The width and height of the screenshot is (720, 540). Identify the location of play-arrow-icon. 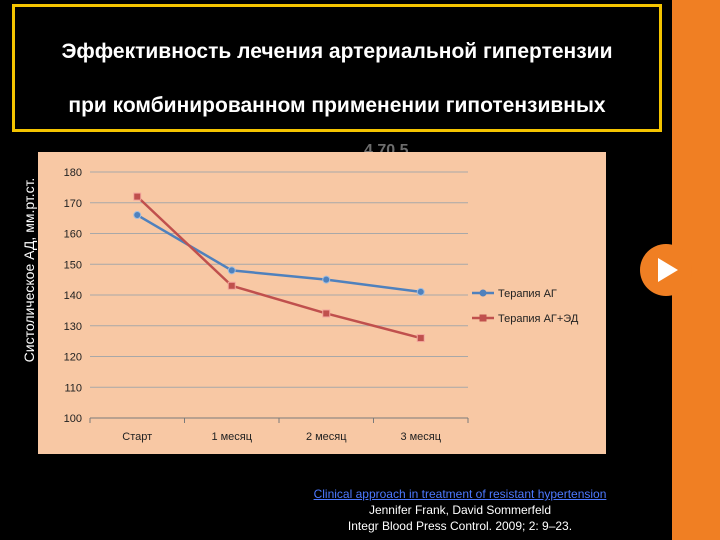
(668, 270).